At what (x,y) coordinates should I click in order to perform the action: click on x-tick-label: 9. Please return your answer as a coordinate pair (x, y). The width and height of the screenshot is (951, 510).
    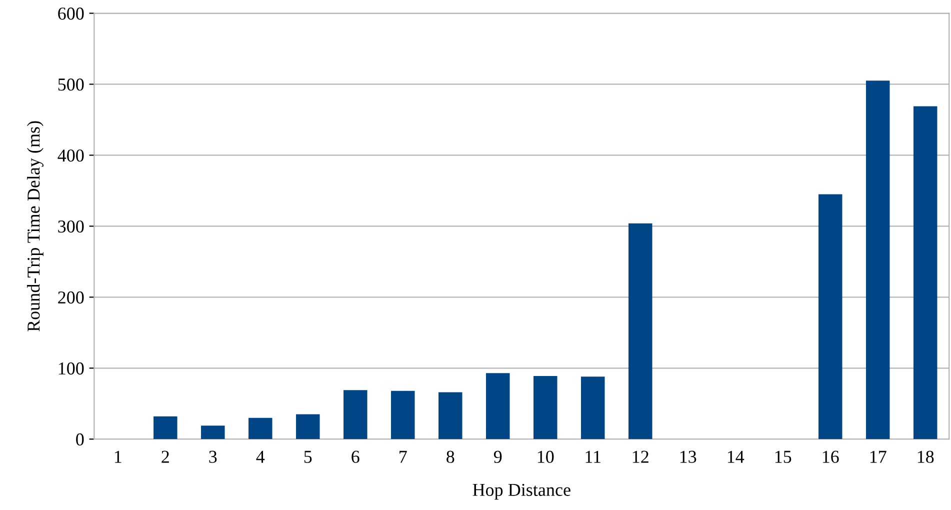
    Looking at the image, I should click on (498, 456).